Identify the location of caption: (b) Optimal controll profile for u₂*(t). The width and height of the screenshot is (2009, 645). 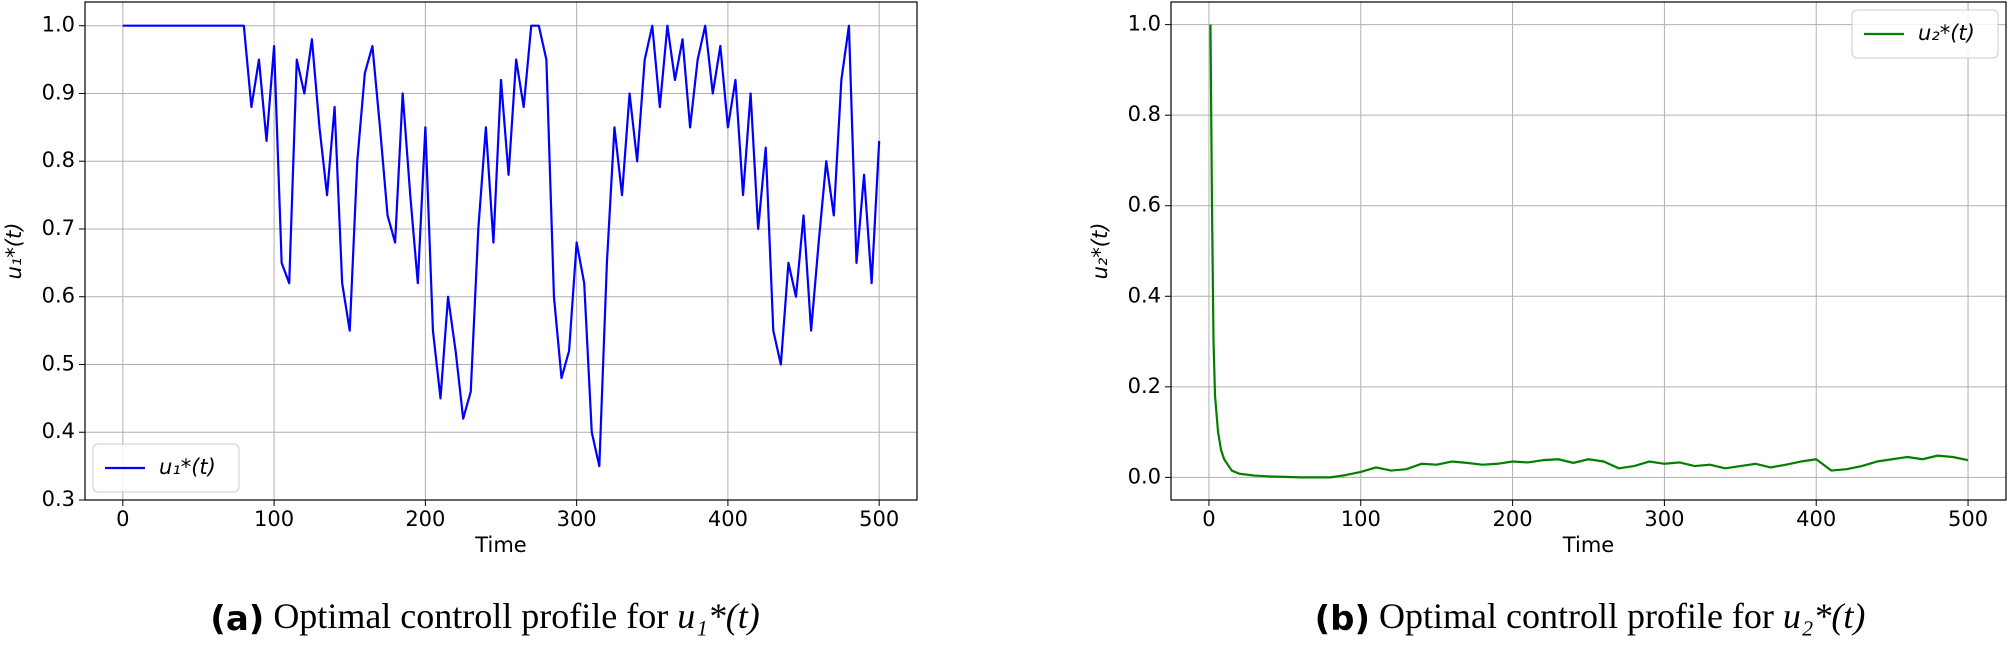
(1590, 617).